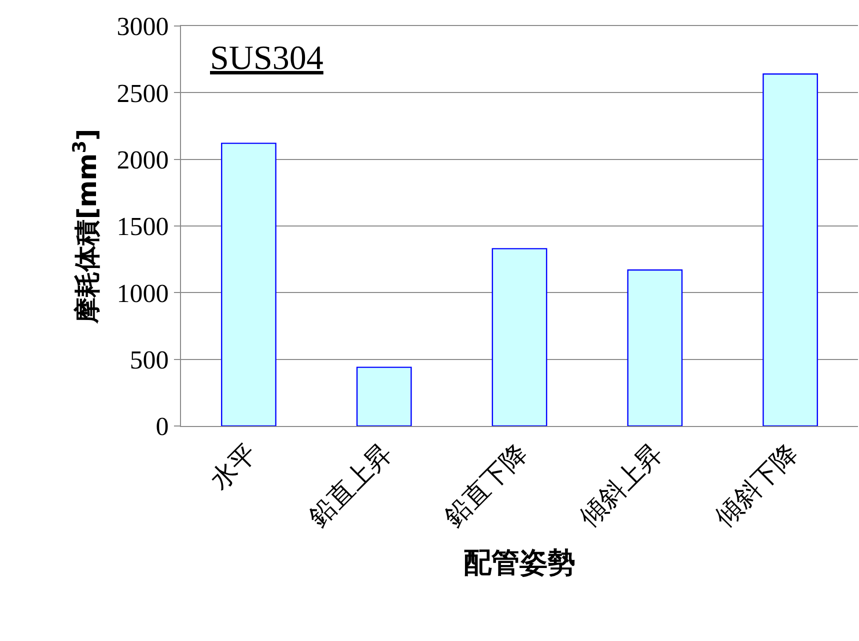 The width and height of the screenshot is (859, 641). I want to click on y-tick-label: 1500, so click(142, 227).